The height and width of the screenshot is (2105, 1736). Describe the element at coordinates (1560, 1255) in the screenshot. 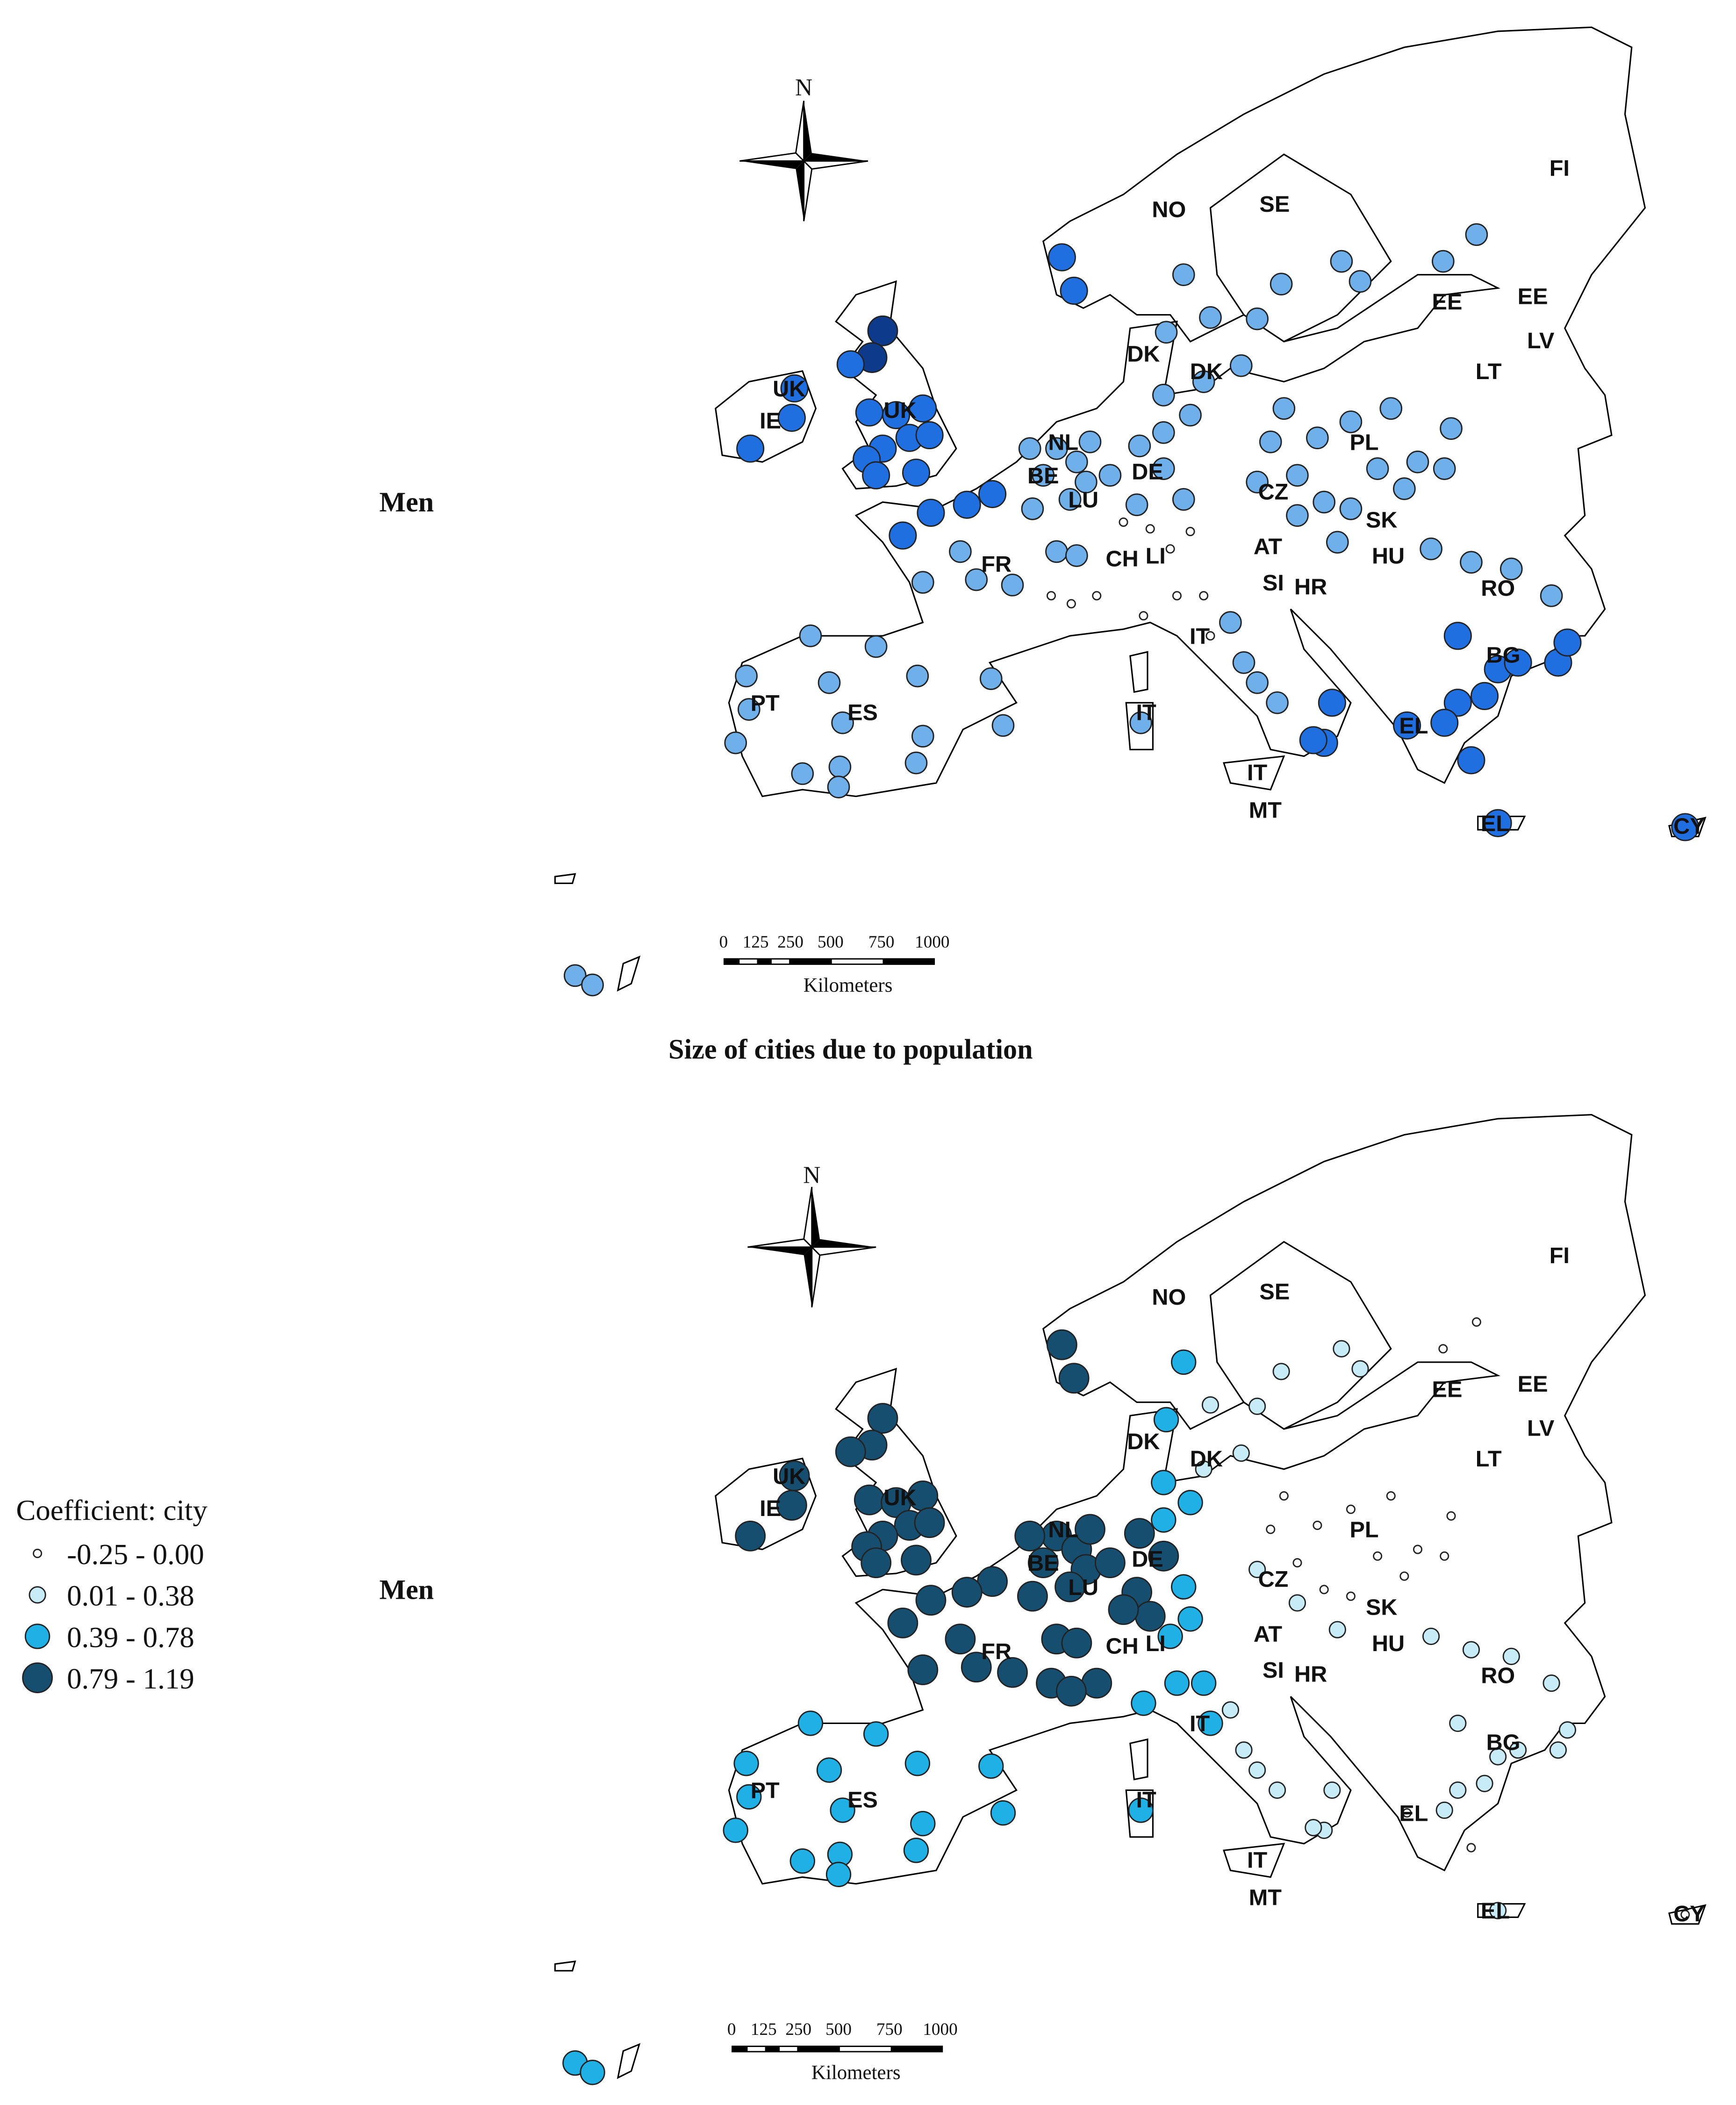

I see `country-label: FI` at that location.